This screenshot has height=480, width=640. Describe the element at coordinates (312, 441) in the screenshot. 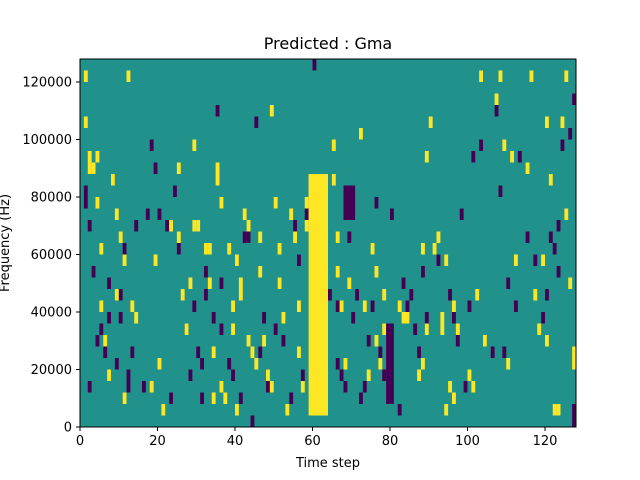

I see `x-tick-label: 60` at that location.